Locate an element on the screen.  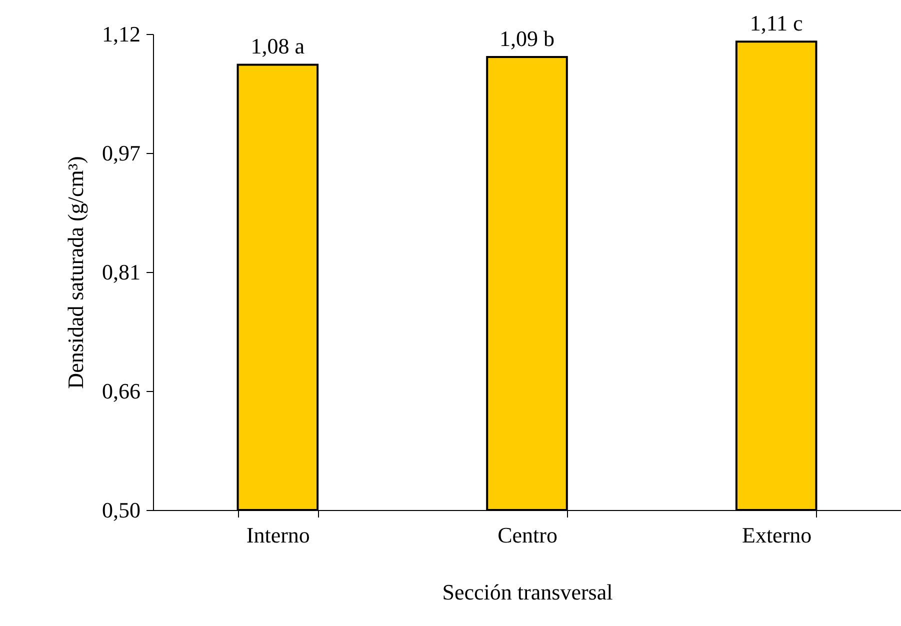
x-axis-title: Sección transversal is located at coordinates (527, 592).